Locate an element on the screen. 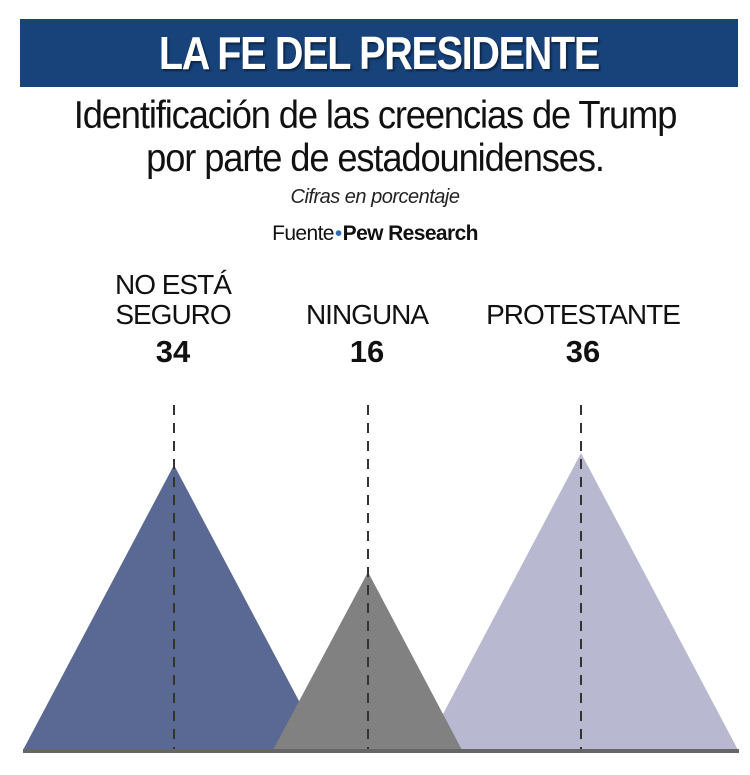 This screenshot has height=775, width=750. category-label-ninguna: NINGUNA is located at coordinates (367, 315).